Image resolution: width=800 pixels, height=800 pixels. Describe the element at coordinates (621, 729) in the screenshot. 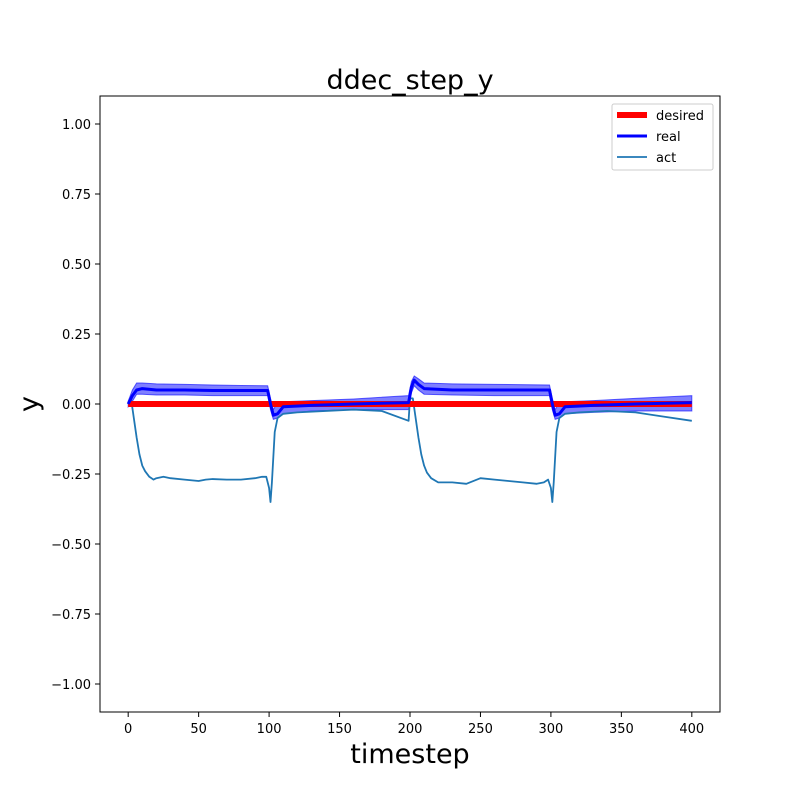

I see `x-tick-label: 350` at that location.